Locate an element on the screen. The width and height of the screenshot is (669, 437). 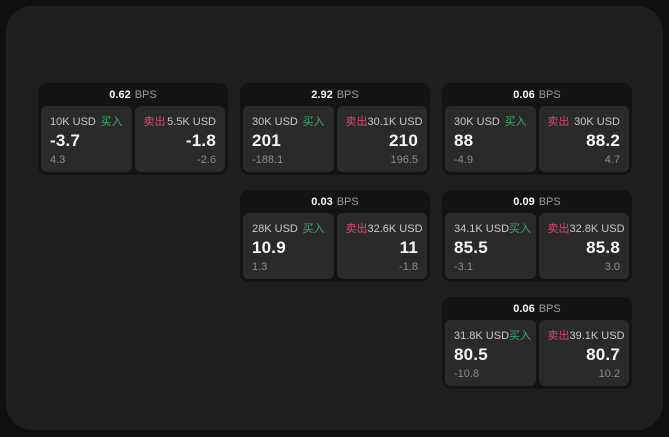
card-header: 2.92 BPS is located at coordinates (335, 94).